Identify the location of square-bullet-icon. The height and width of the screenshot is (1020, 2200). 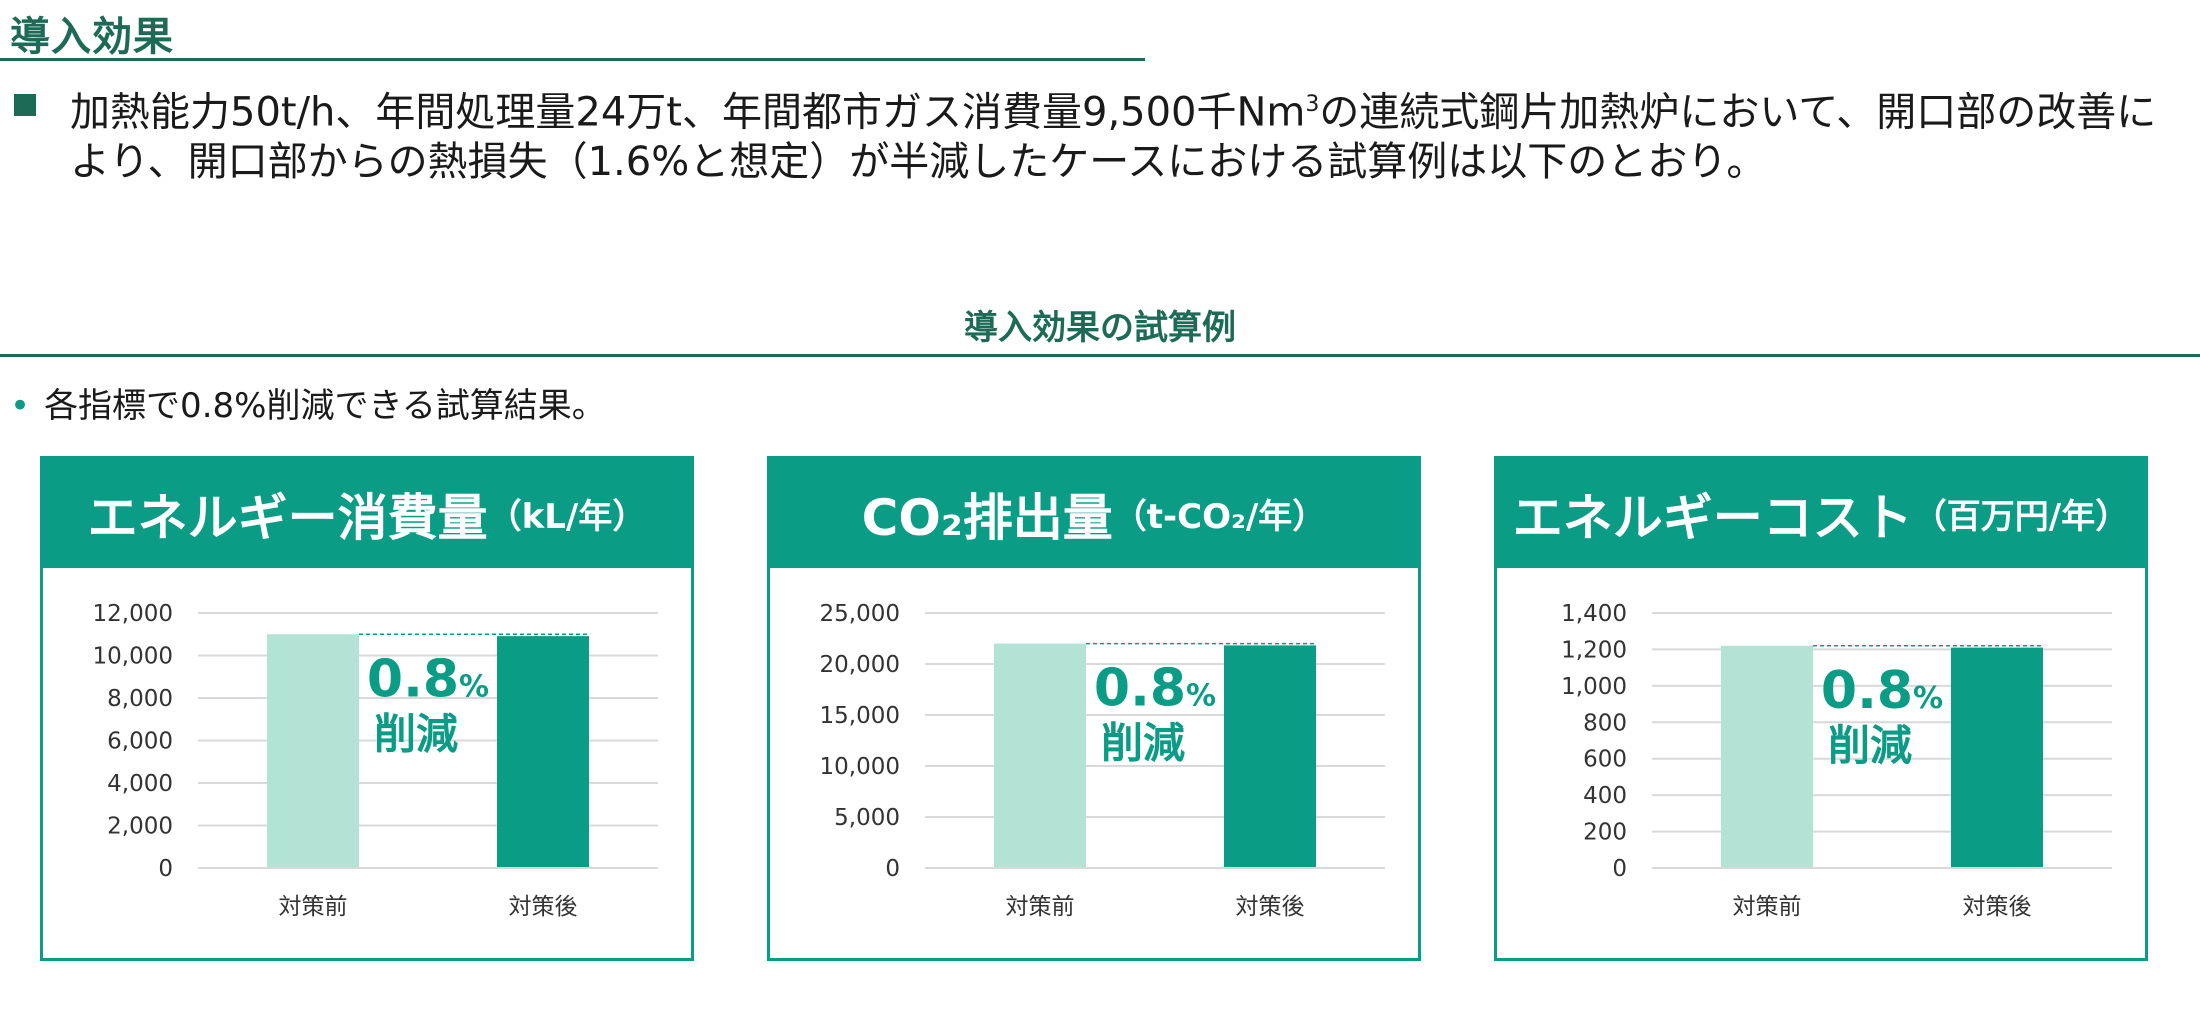
(25, 105).